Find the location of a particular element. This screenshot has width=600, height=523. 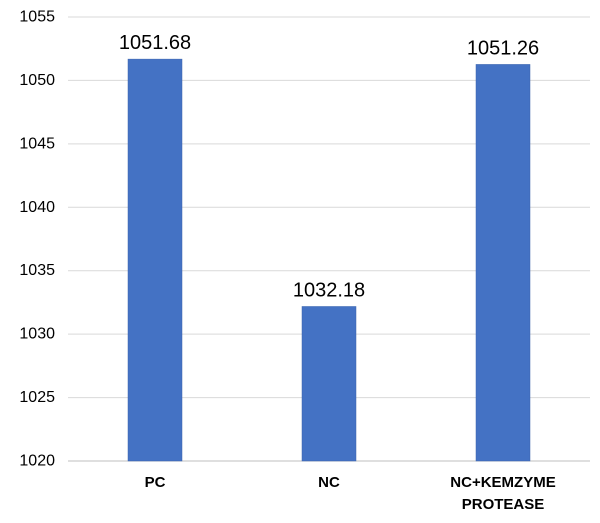

y-tick-label: 1040 is located at coordinates (37, 207).